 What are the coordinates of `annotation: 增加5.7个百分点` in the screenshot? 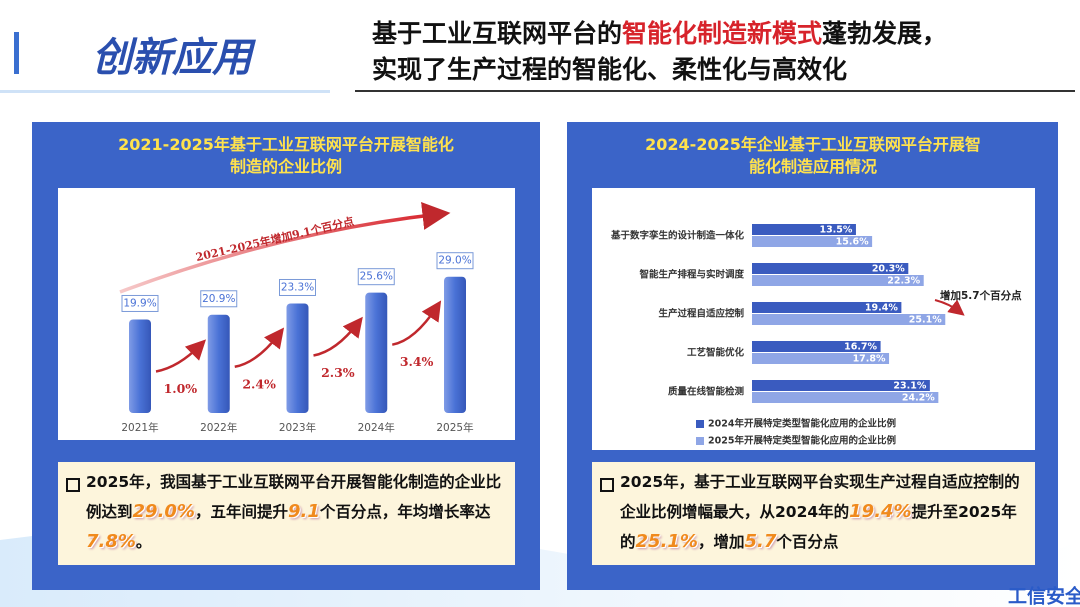 It's located at (981, 295).